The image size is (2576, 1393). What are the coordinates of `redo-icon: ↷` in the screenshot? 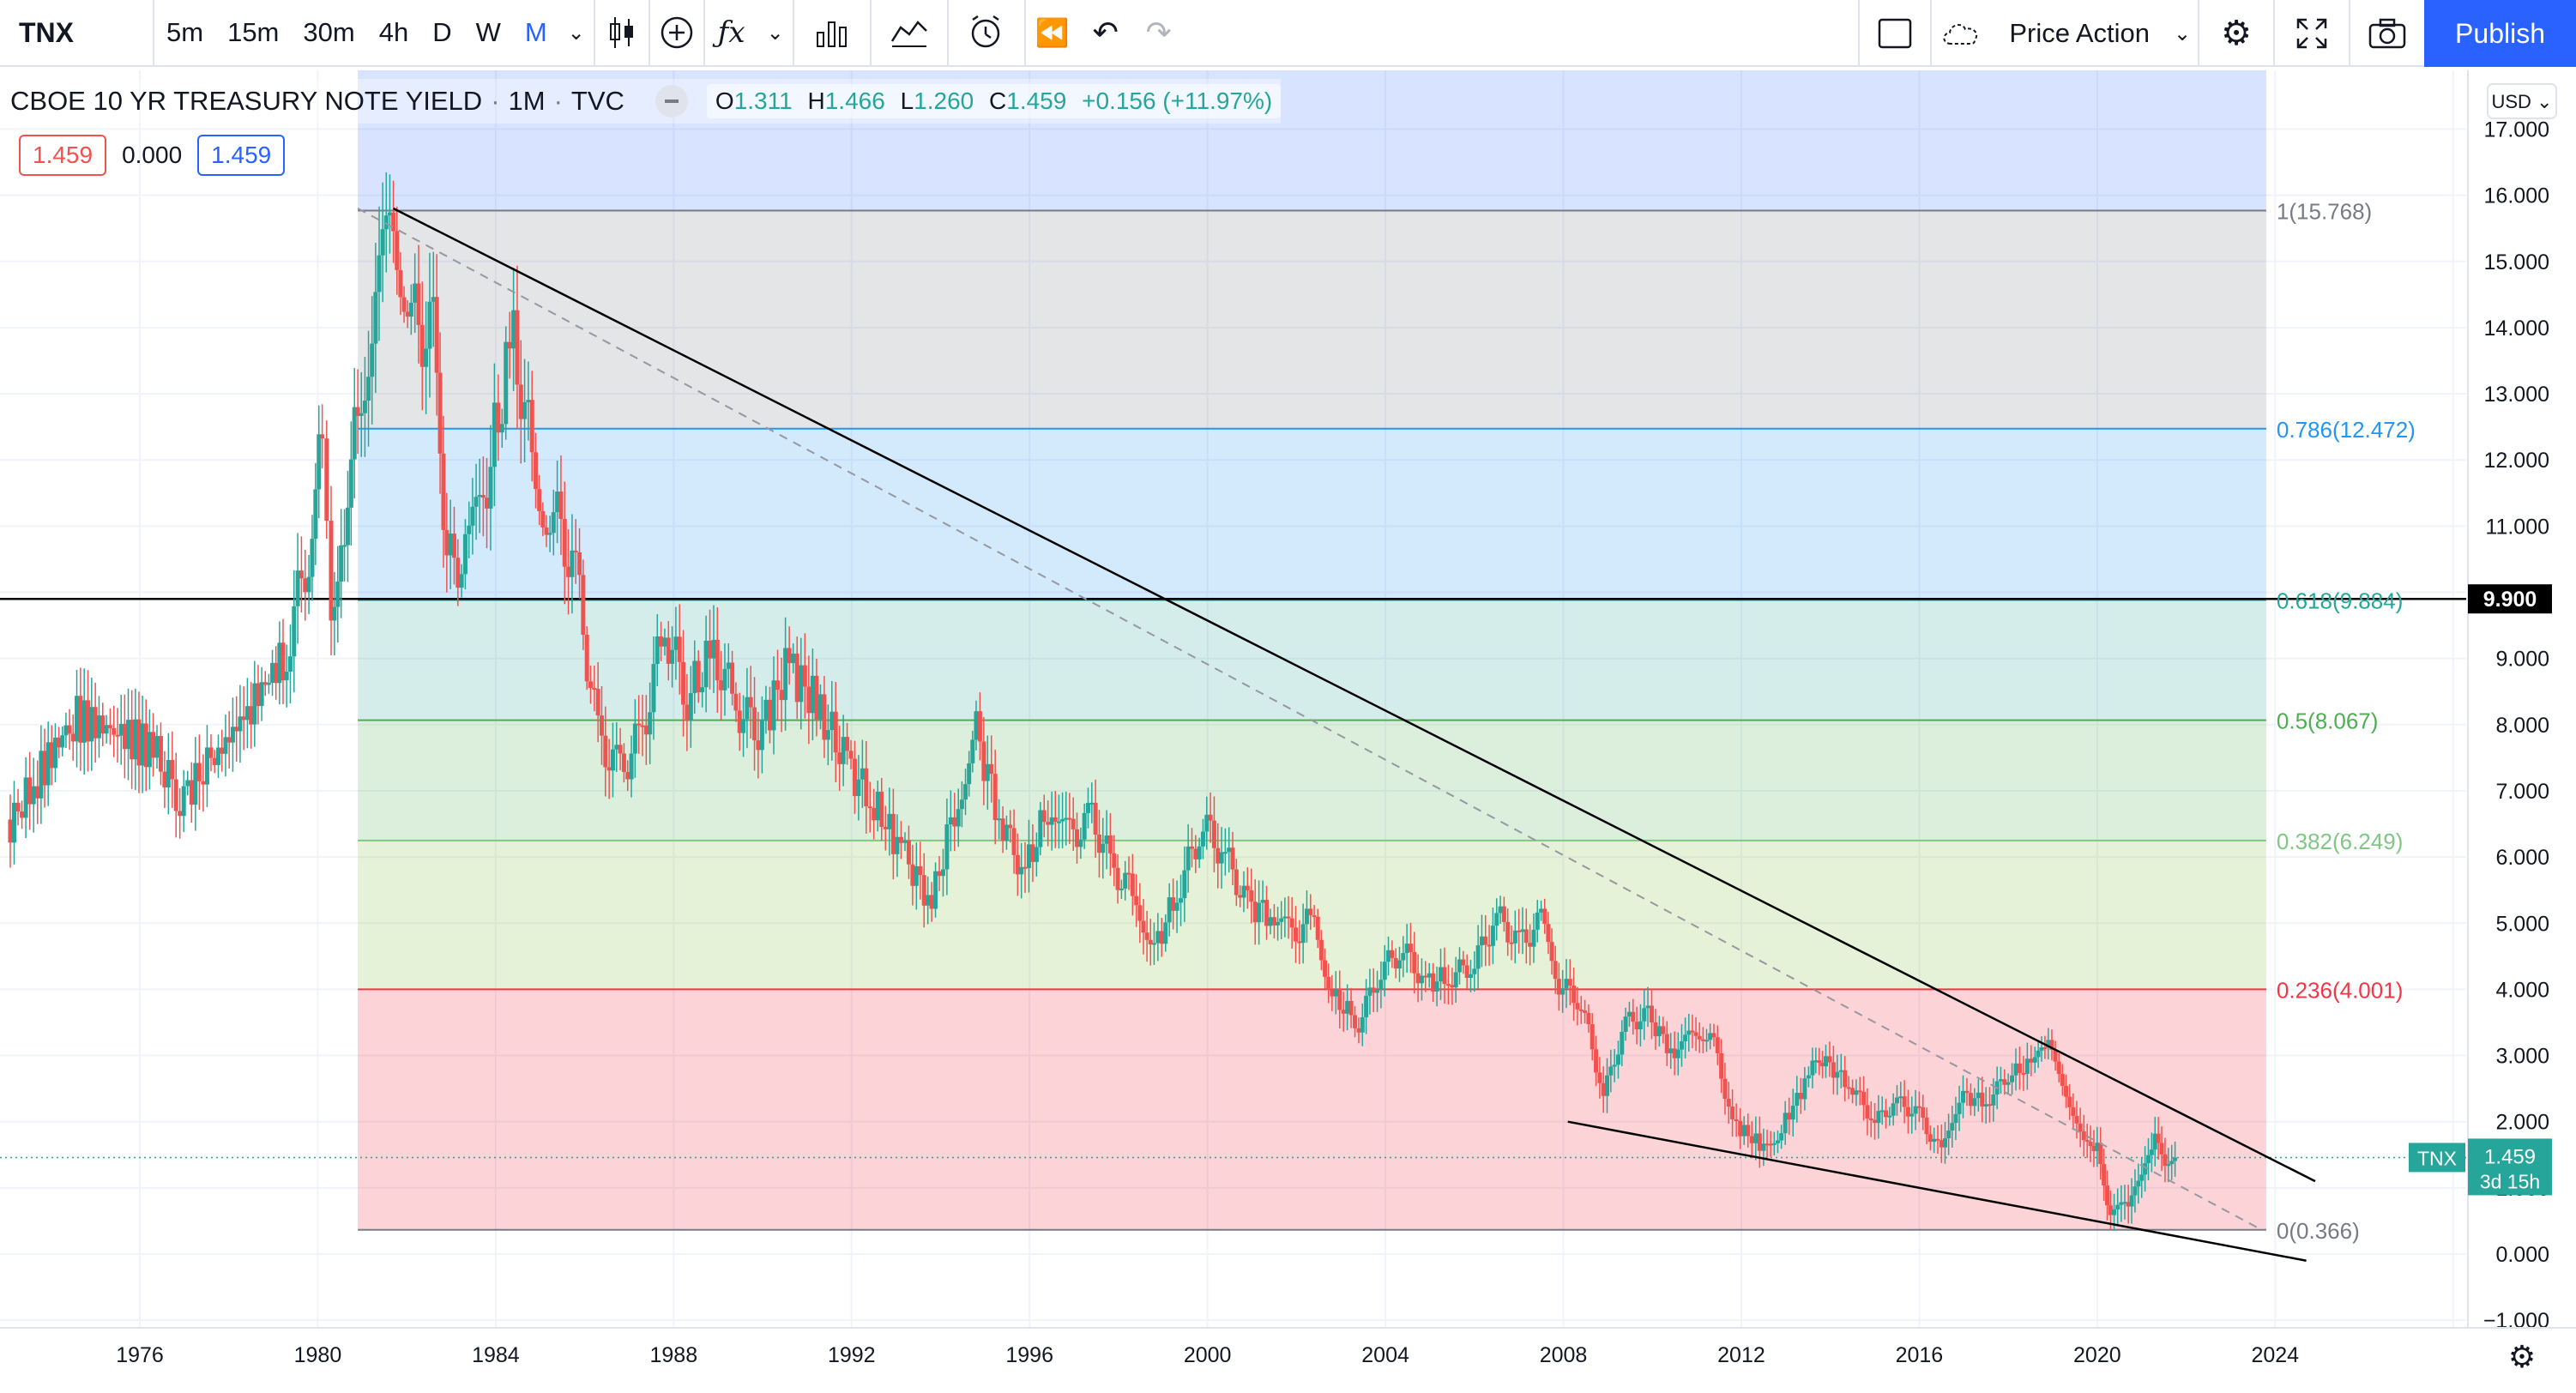 It's located at (1158, 32).